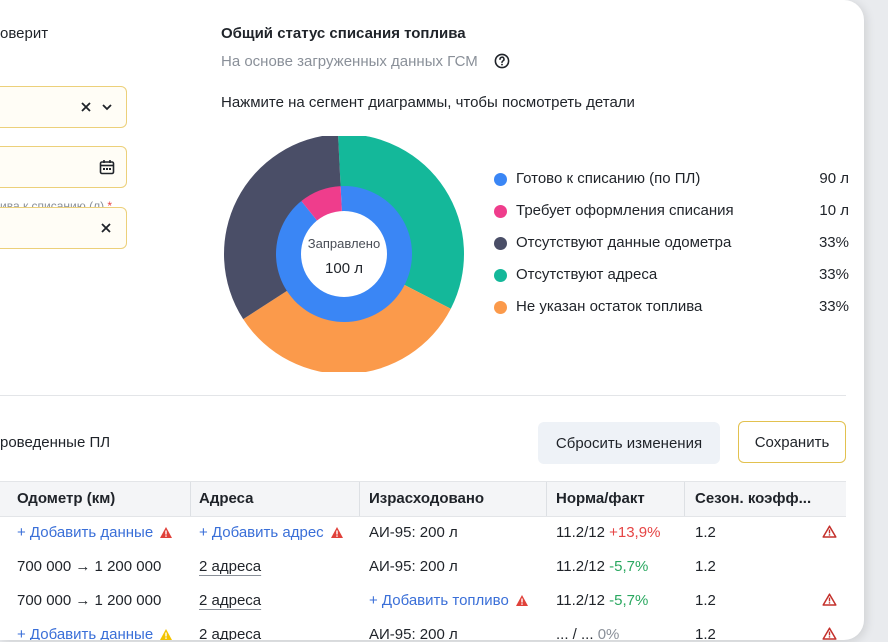  Describe the element at coordinates (55, 442) in the screenshot. I see `section-label: роведенные ПЛ` at that location.